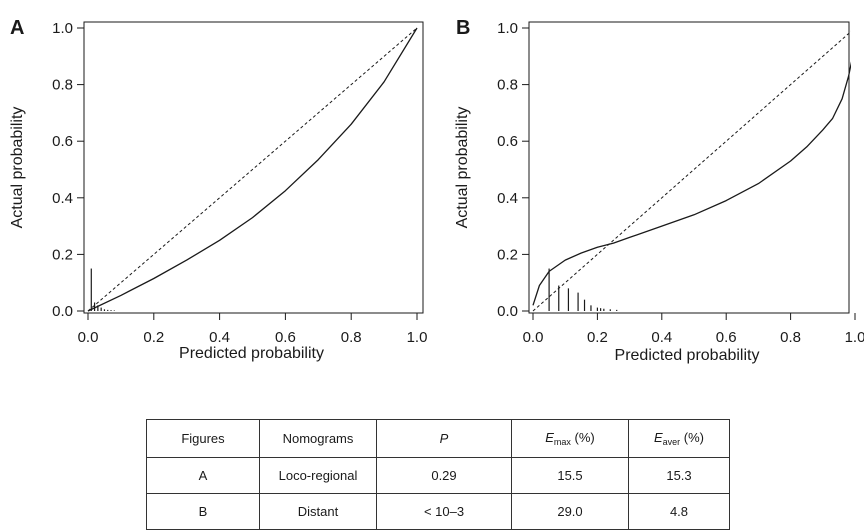 Image resolution: width=864 pixels, height=530 pixels. Describe the element at coordinates (549, 437) in the screenshot. I see `header-emax-symbol: E` at that location.